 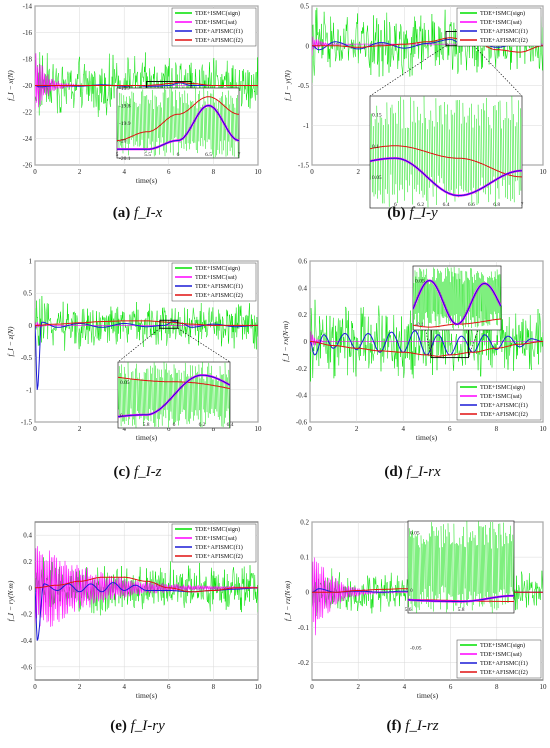 What do you see at coordinates (216, 22) in the screenshot?
I see `legend-entry: TDE+ISMC(sat)` at bounding box center [216, 22].